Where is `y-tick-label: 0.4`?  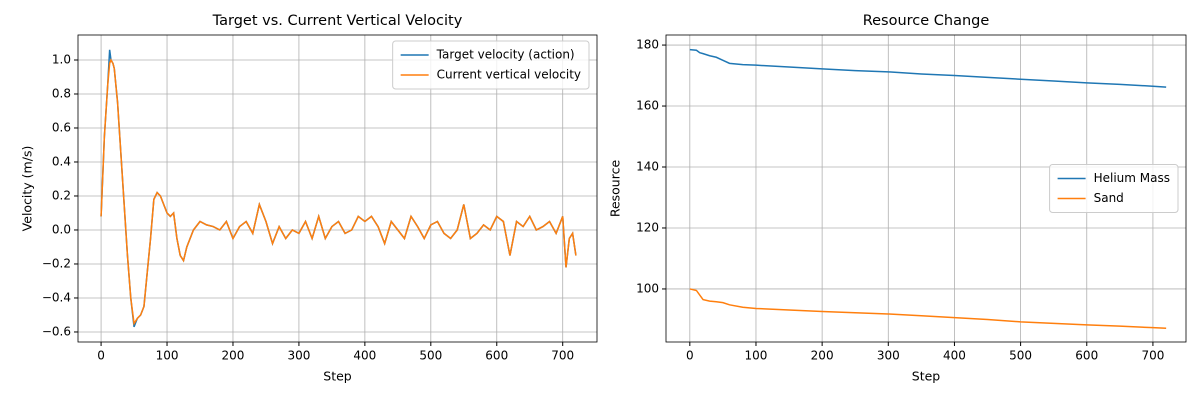 y-tick-label: 0.4 is located at coordinates (61, 161).